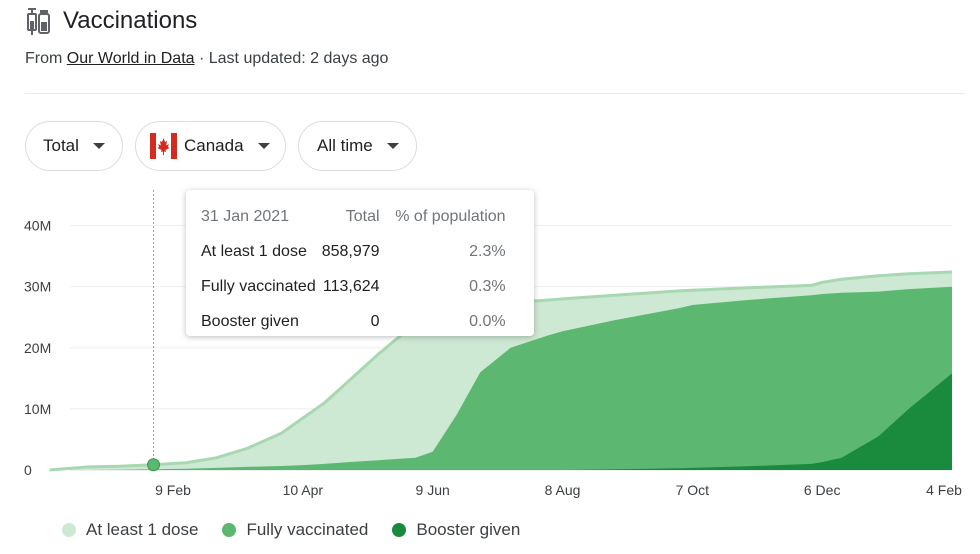 This screenshot has height=554, width=980. I want to click on page-title: Vaccinations, so click(130, 20).